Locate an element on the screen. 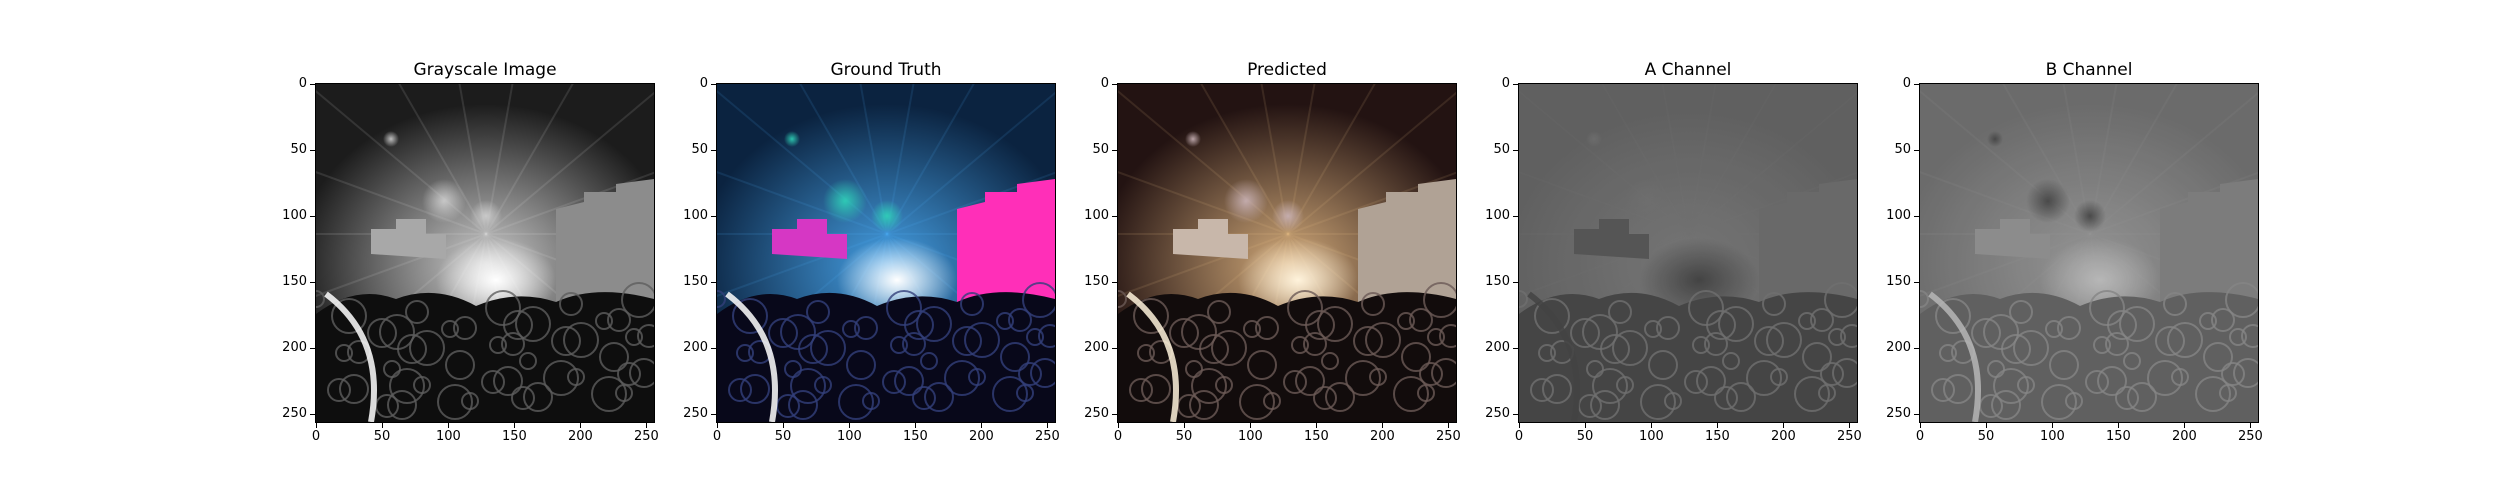 Image resolution: width=2500 pixels, height=500 pixels. y-tick-label: 0 is located at coordinates (1505, 83).